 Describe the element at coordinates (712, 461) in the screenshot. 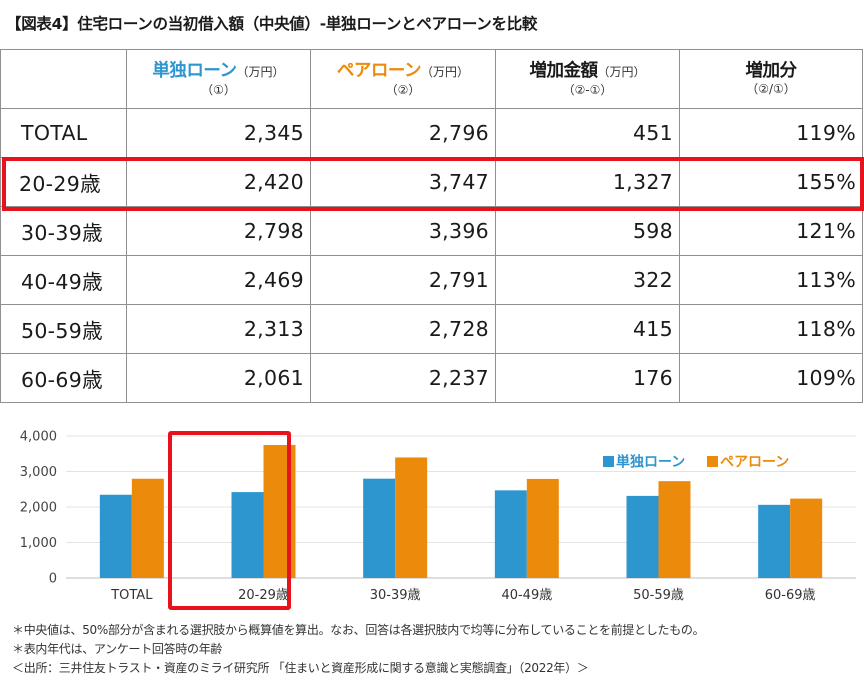

I see `legend-swatch-pair` at that location.